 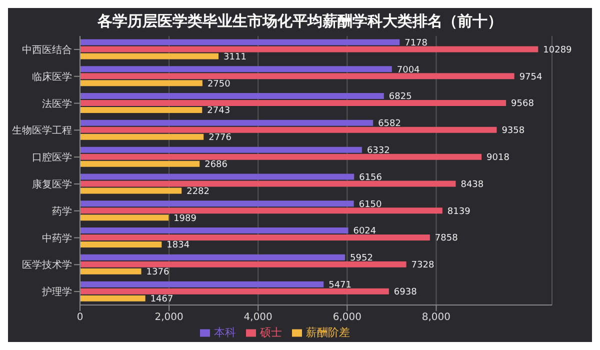 I want to click on legend-label: 硕士, so click(x=271, y=332).